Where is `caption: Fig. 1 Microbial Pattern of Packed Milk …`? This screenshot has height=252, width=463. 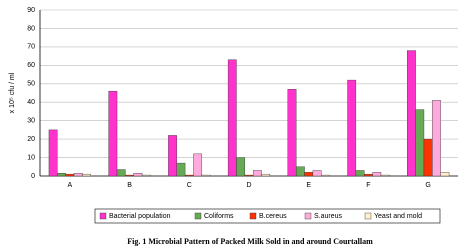
caption: Fig. 1 Microbial Pattern of Packed Milk … is located at coordinates (250, 241).